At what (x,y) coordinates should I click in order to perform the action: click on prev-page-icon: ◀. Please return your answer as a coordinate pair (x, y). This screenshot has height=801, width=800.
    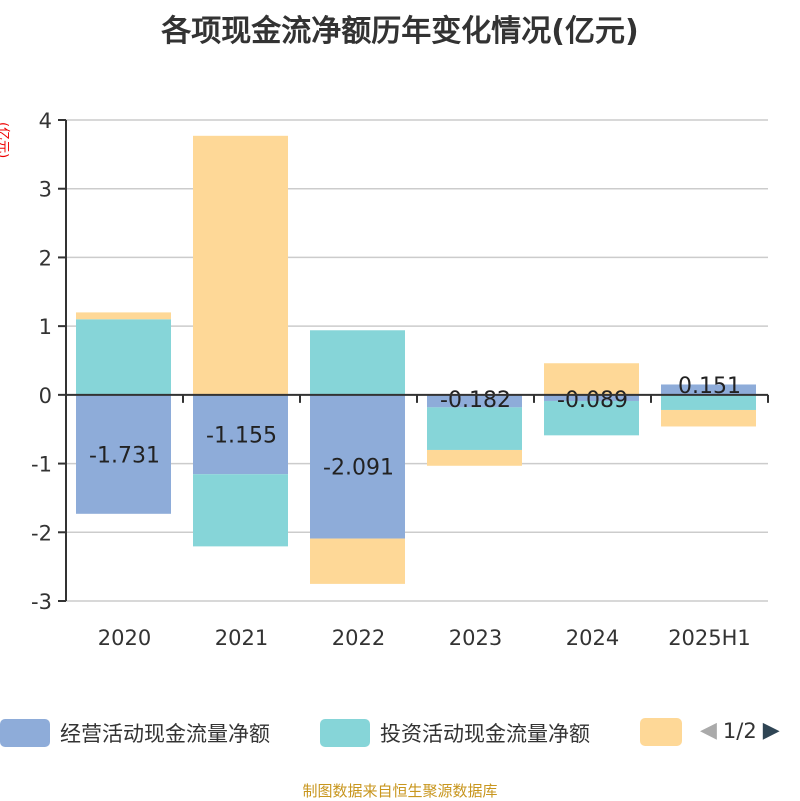
    Looking at the image, I should click on (708, 730).